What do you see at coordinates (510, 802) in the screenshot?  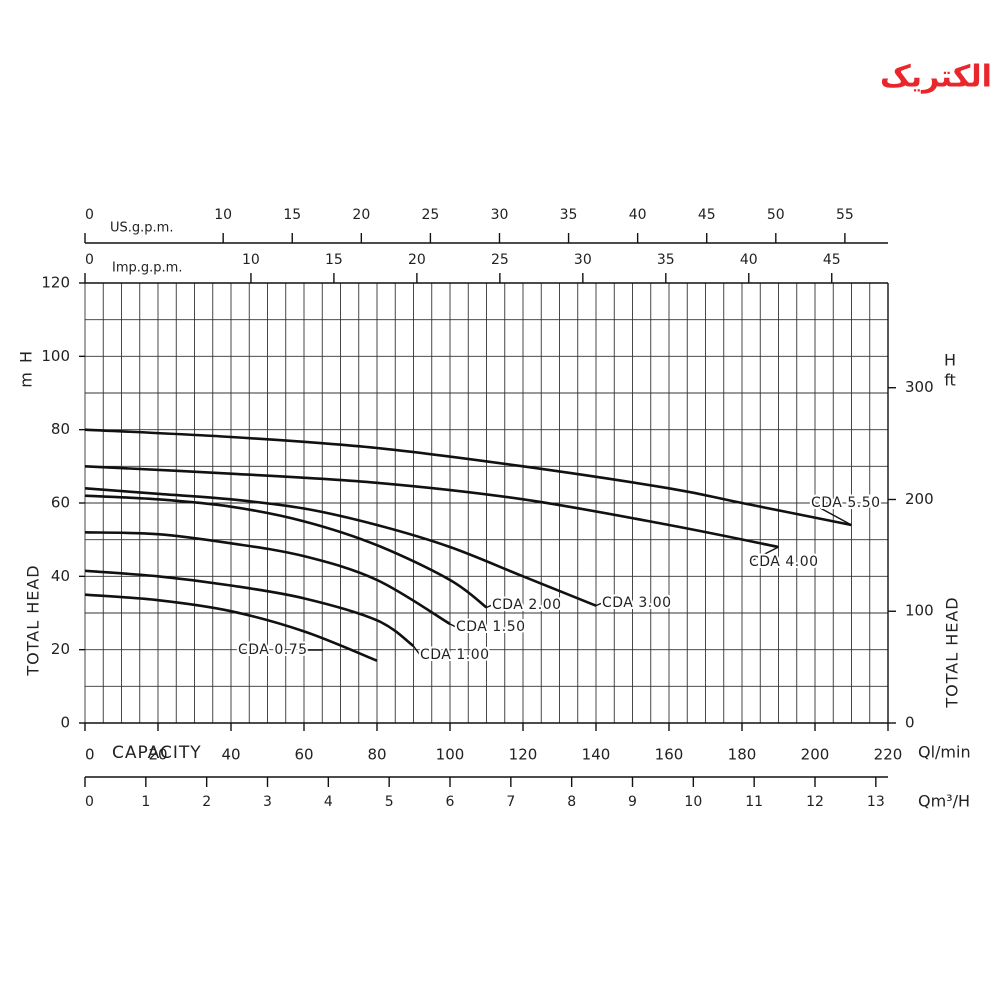 I see `x2-tick-label: 7` at bounding box center [510, 802].